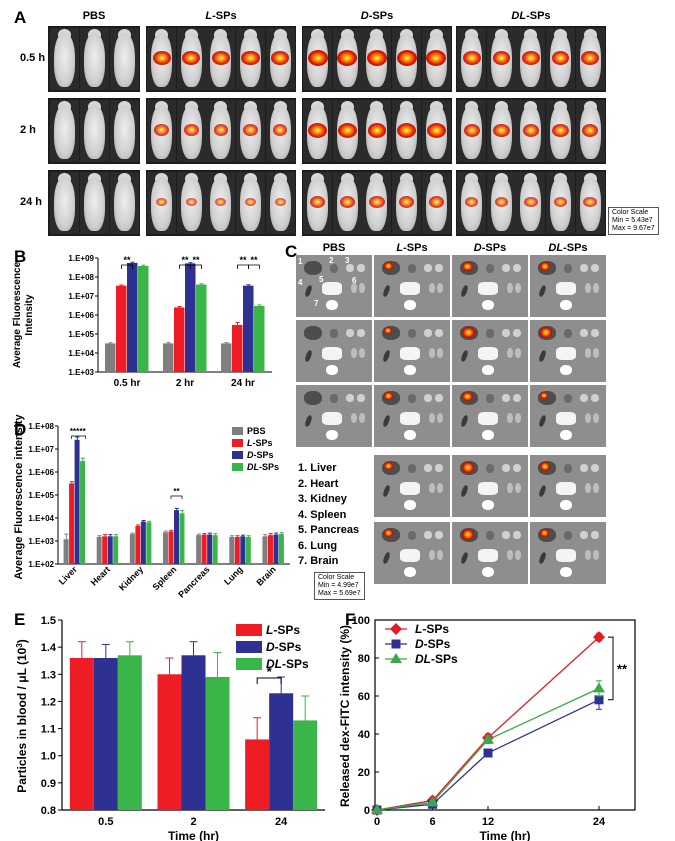 The width and height of the screenshot is (675, 841). Describe the element at coordinates (396, 658) in the screenshot. I see `legend-marker-F_DL` at that location.